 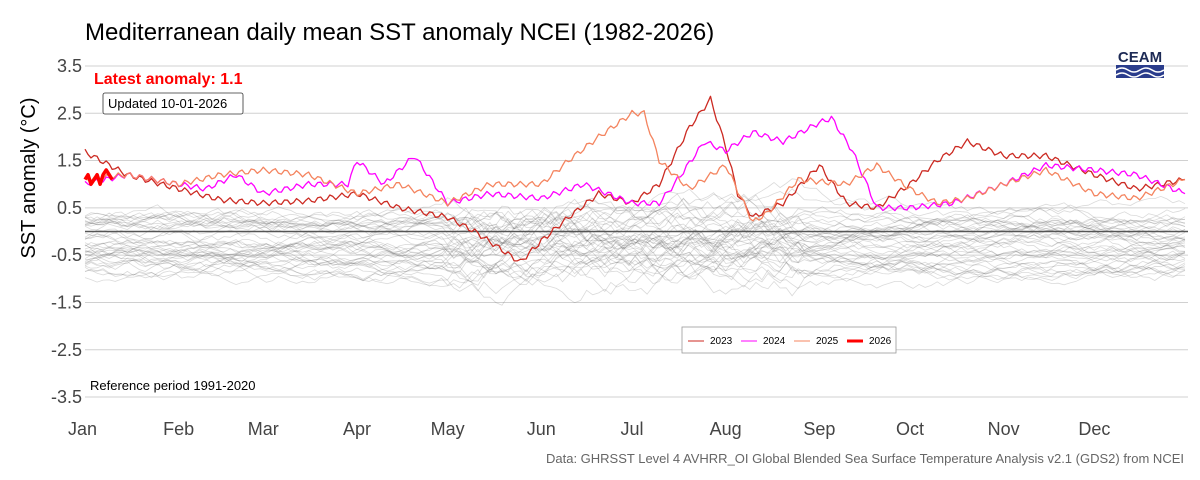 What do you see at coordinates (69, 66) in the screenshot?
I see `y-tick-label: 3.5` at bounding box center [69, 66].